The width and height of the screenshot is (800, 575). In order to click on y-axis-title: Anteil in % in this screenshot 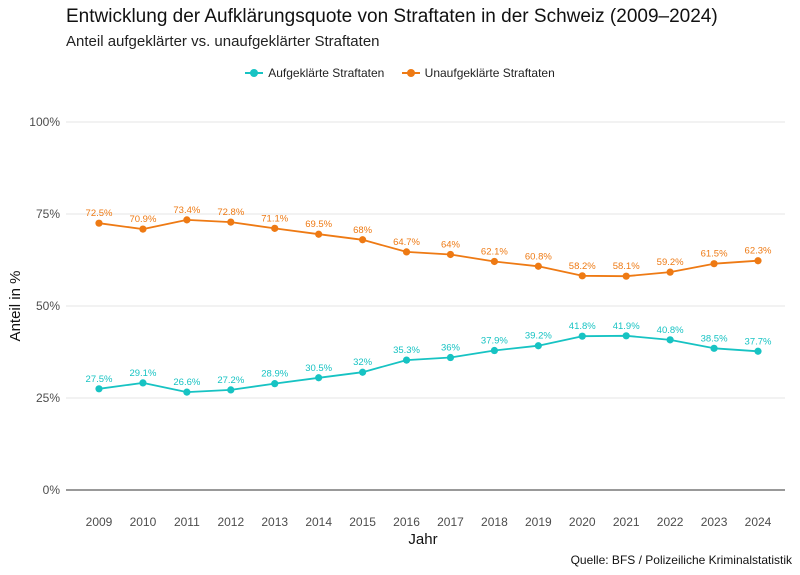, I will do `click(15, 306)`.